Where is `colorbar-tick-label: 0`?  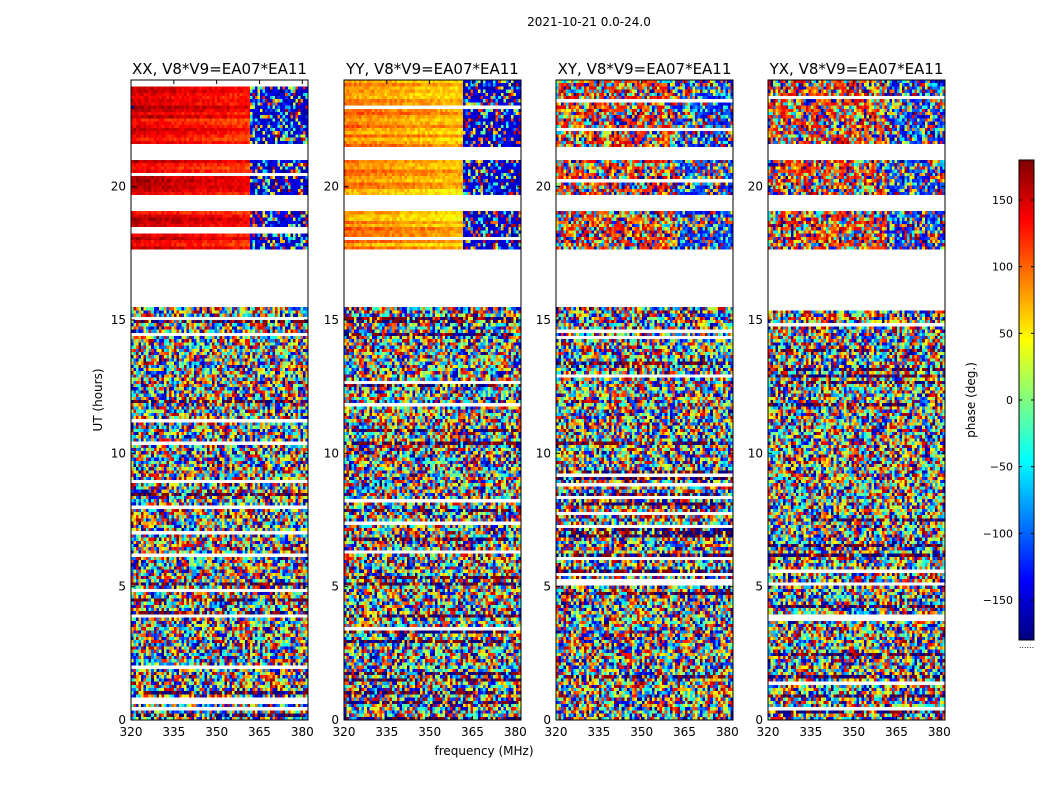
colorbar-tick-label: 0 is located at coordinates (1009, 400).